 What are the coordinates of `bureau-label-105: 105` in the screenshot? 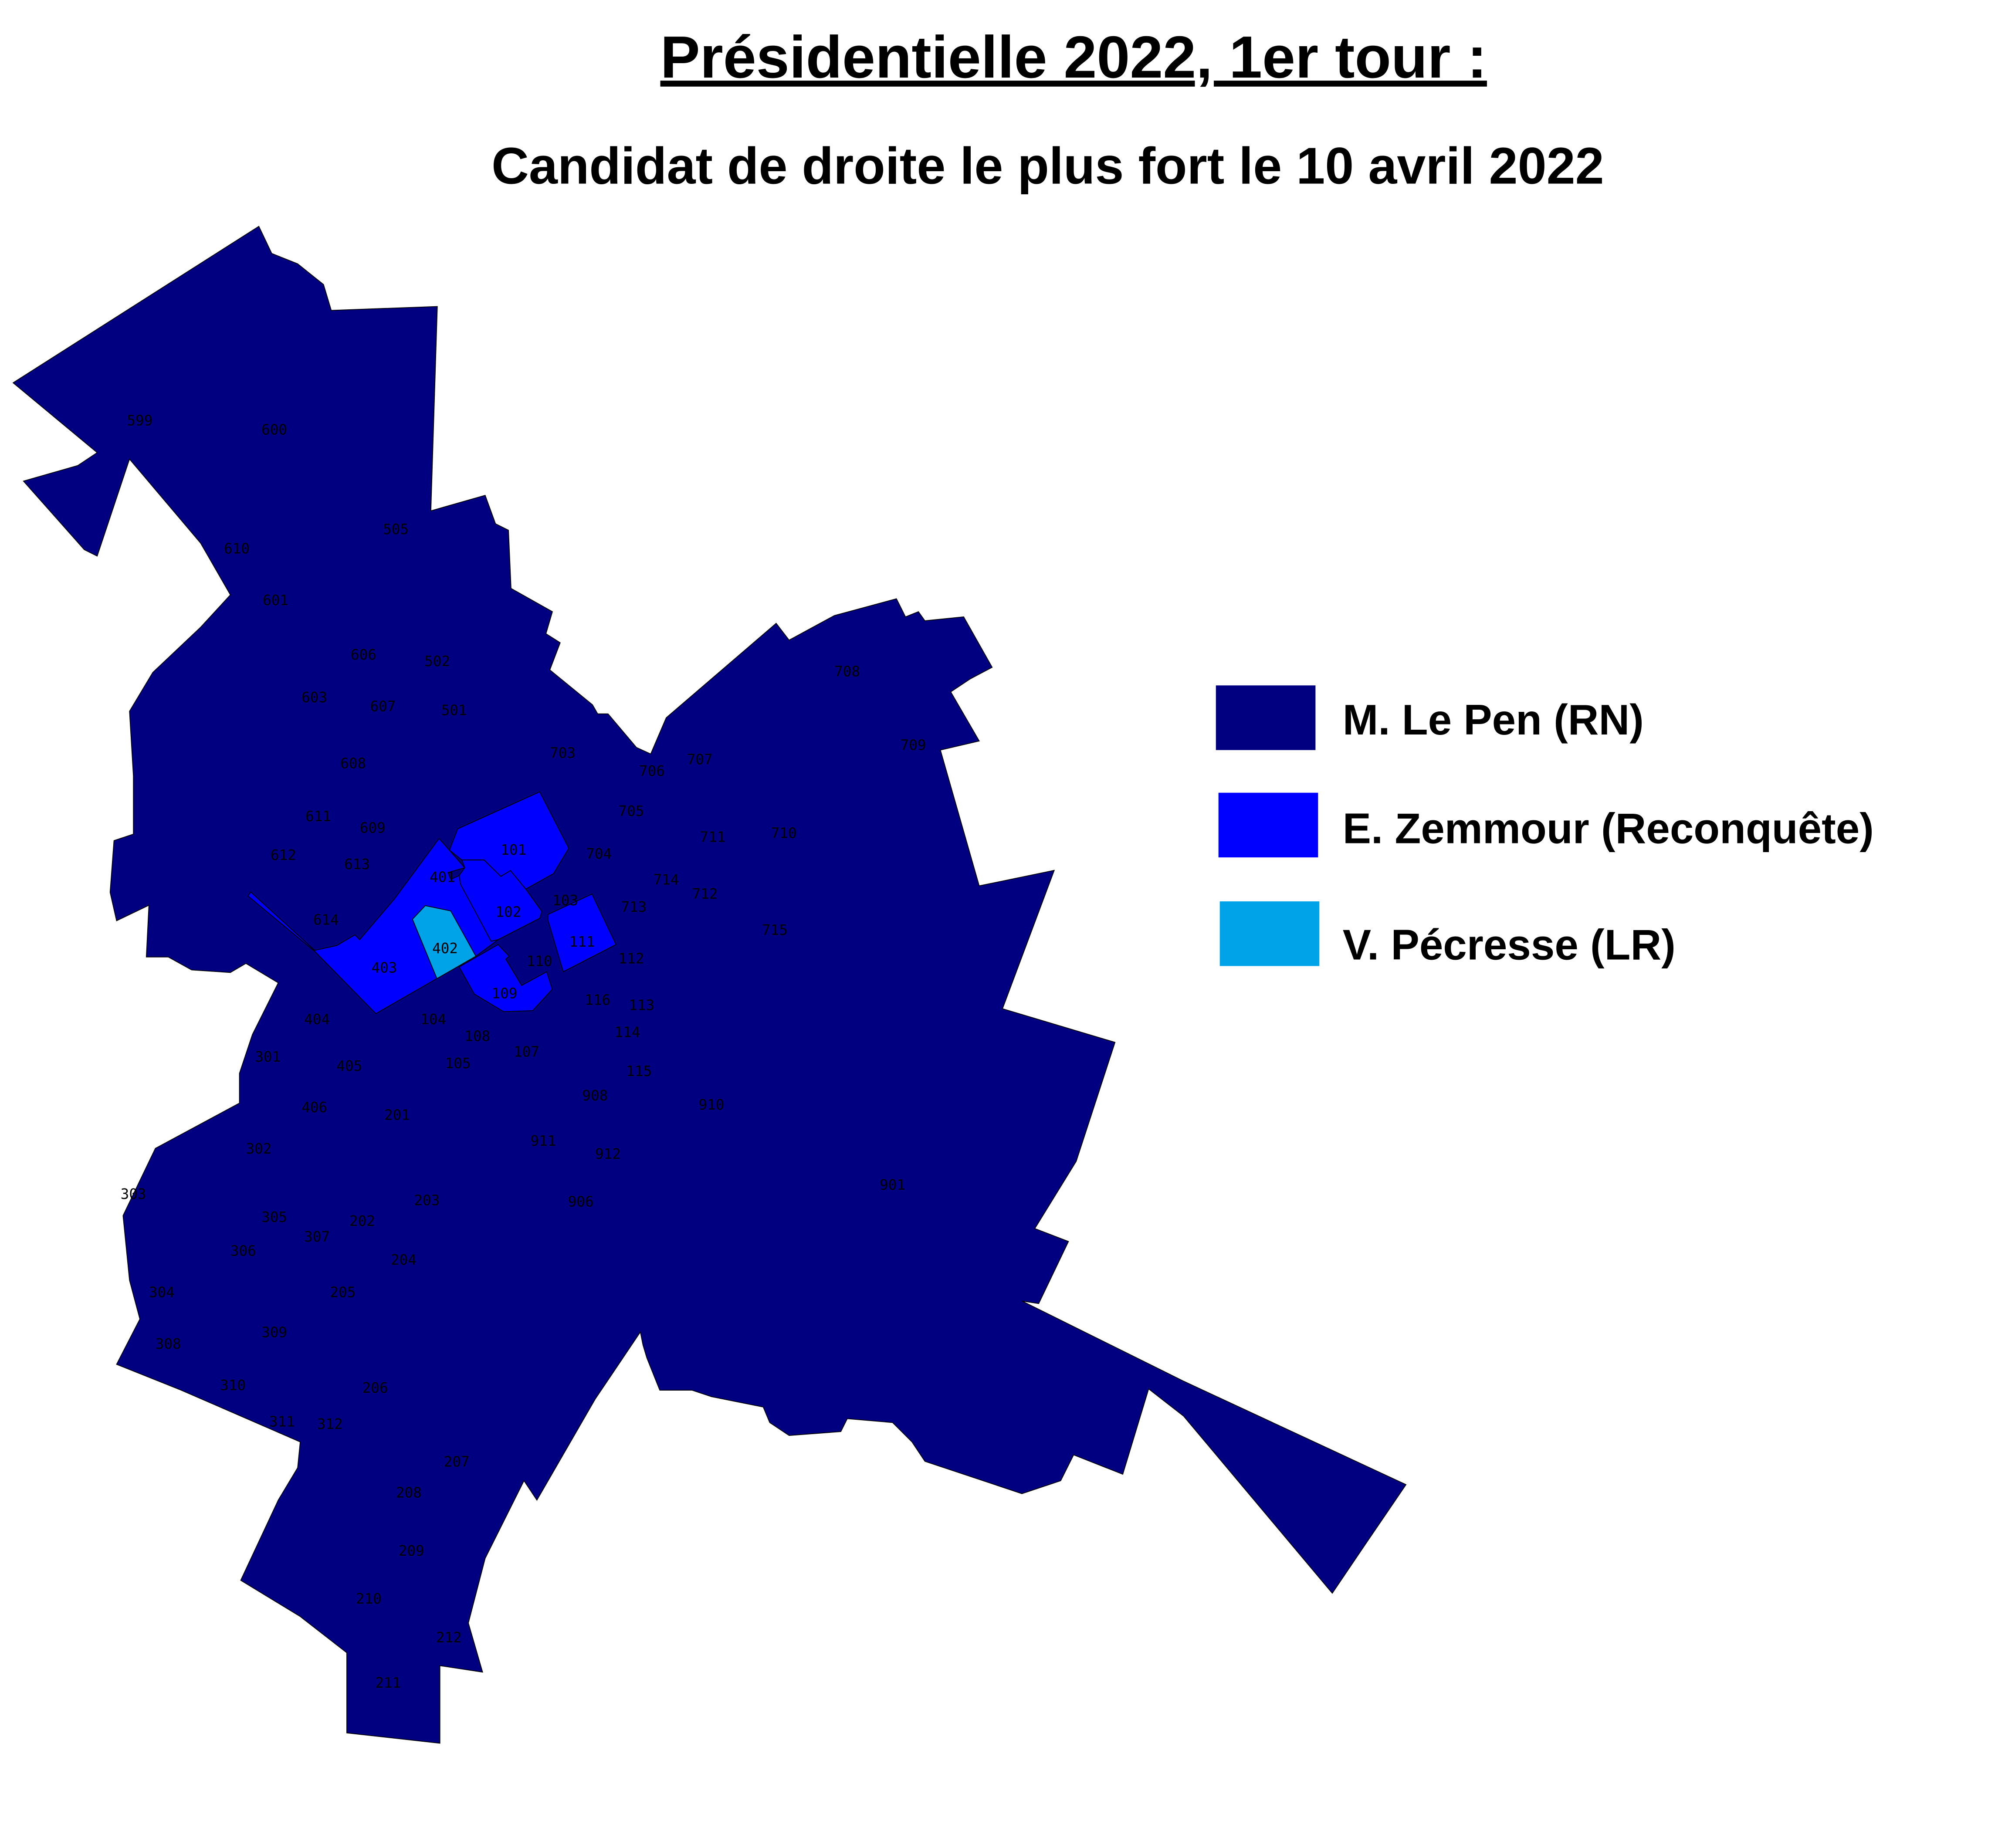 It's located at (458, 1063).